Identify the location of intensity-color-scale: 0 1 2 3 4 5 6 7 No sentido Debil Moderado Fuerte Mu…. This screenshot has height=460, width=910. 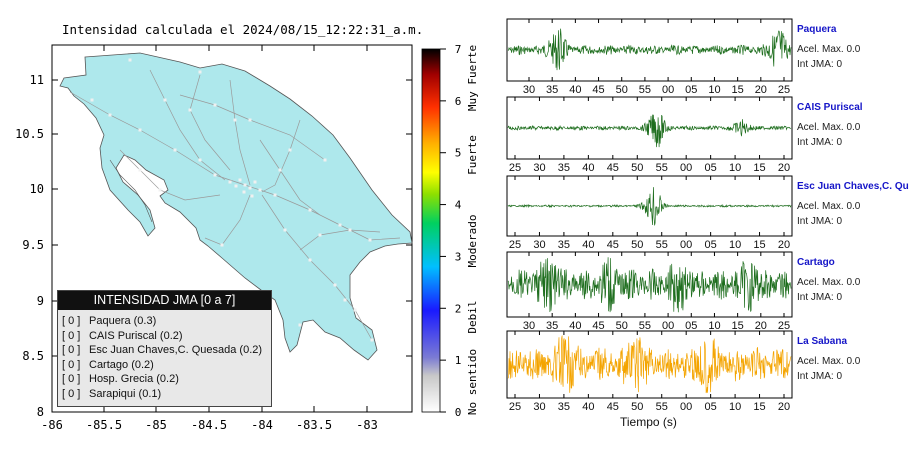
(450, 231).